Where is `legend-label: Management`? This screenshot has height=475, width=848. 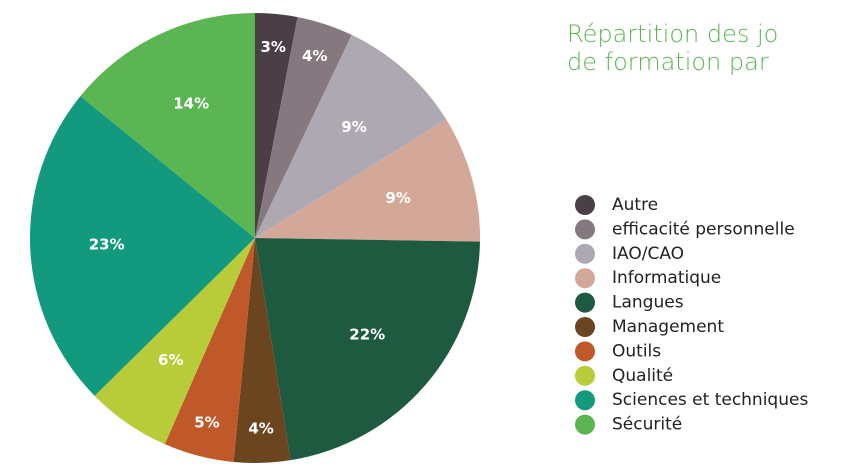 legend-label: Management is located at coordinates (668, 327).